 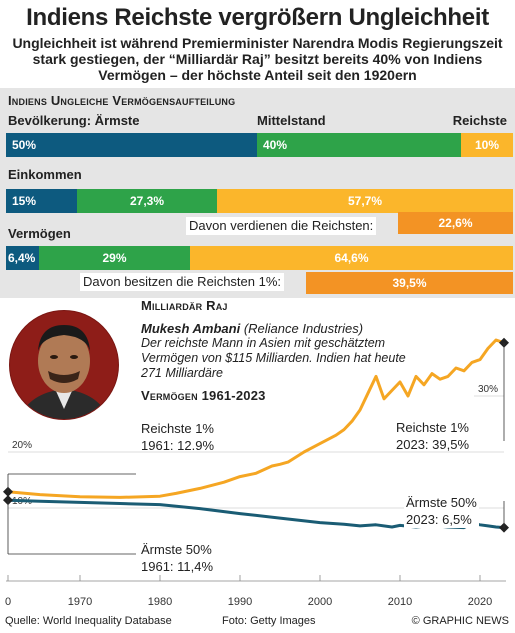 What do you see at coordinates (281, 226) in the screenshot?
I see `income-top-note: Davon verdienen die Reichsten:` at bounding box center [281, 226].